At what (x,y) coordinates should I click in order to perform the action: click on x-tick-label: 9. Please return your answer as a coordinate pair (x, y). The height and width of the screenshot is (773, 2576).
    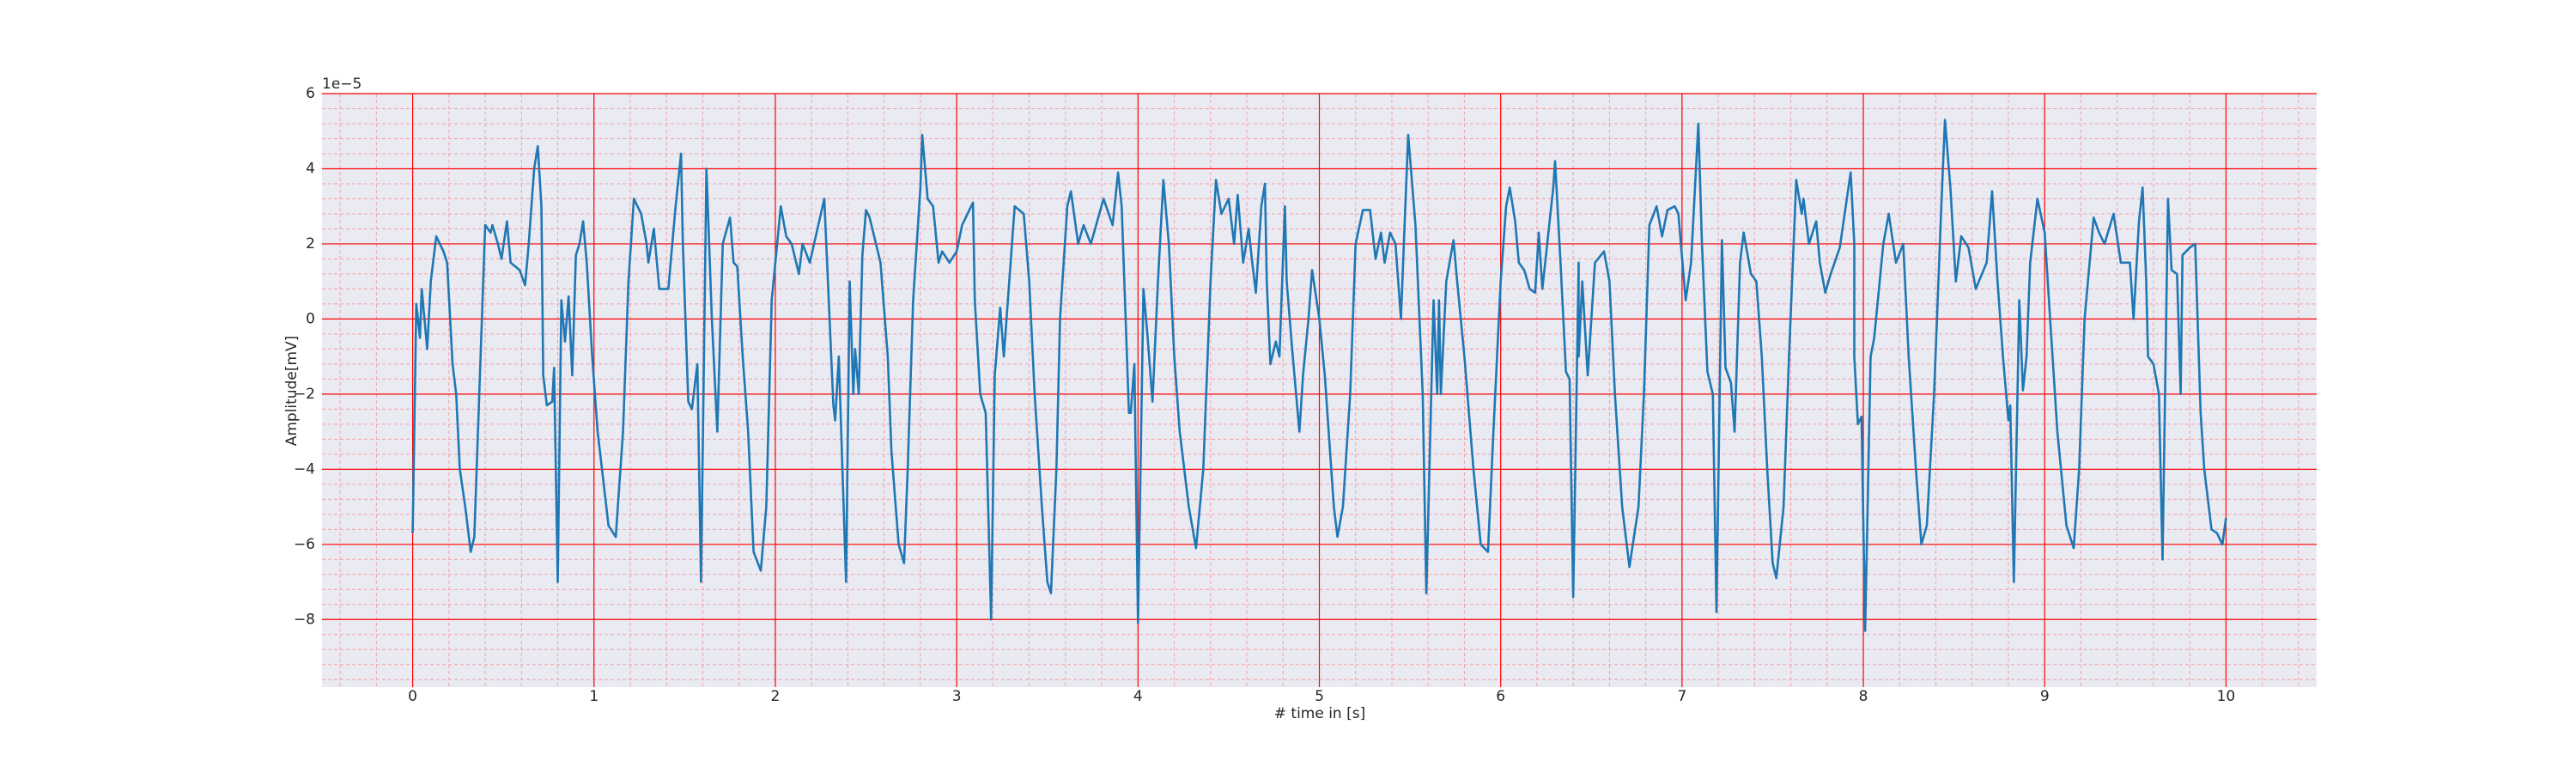
    Looking at the image, I should click on (2045, 696).